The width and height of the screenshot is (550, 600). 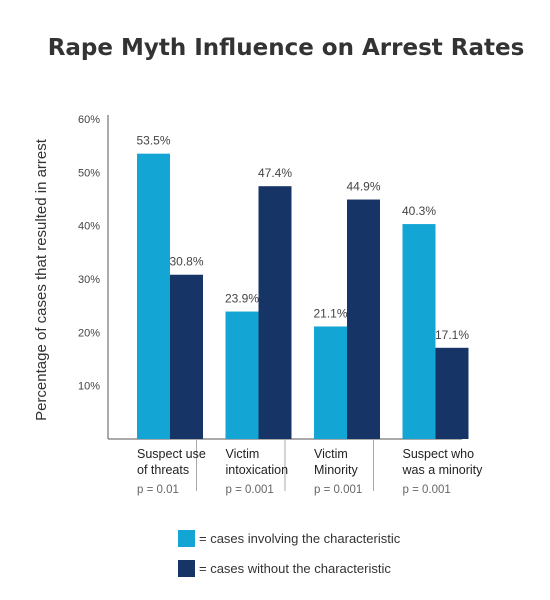 I want to click on category-label: Suspect use, so click(x=171, y=454).